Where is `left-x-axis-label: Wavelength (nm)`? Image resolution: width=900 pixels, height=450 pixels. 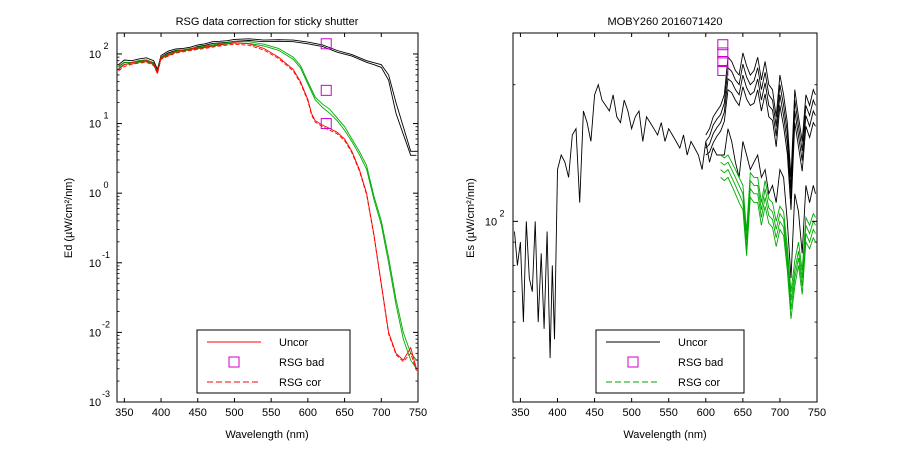 left-x-axis-label: Wavelength (nm) is located at coordinates (266, 435).